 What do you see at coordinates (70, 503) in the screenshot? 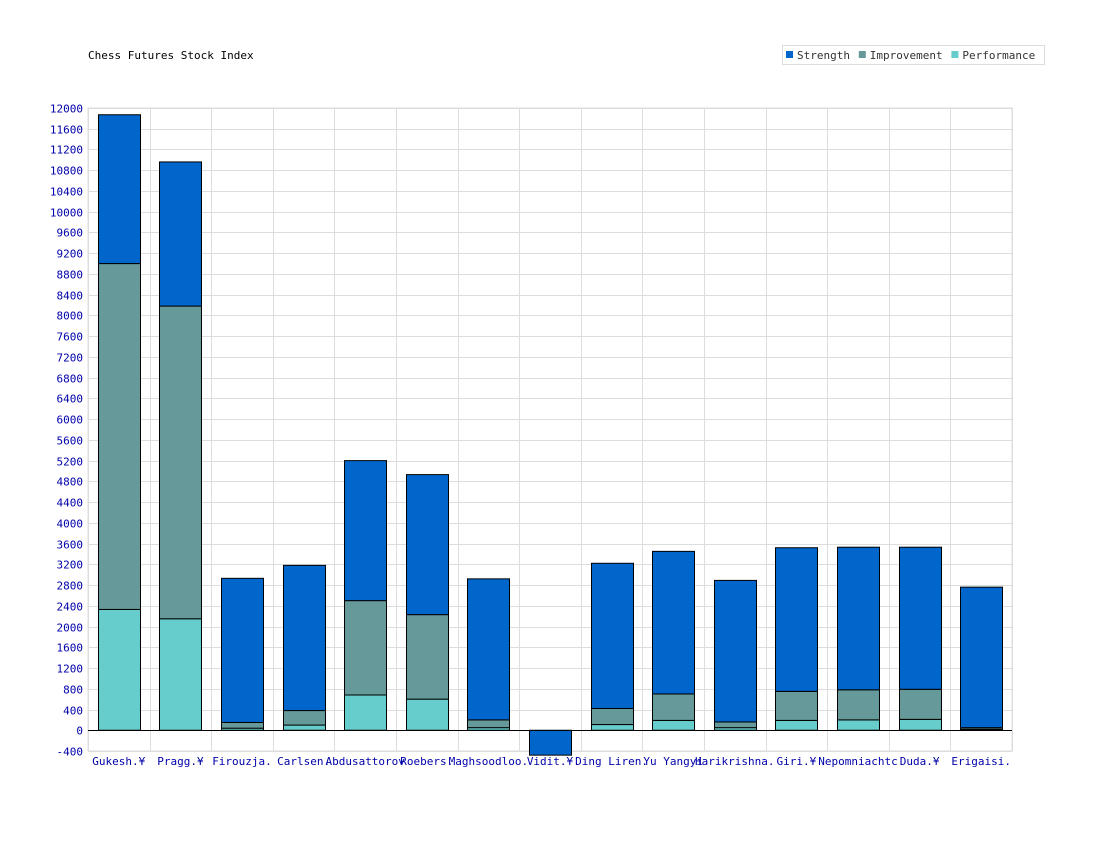
I see `y-tick-label: 4400` at bounding box center [70, 503].